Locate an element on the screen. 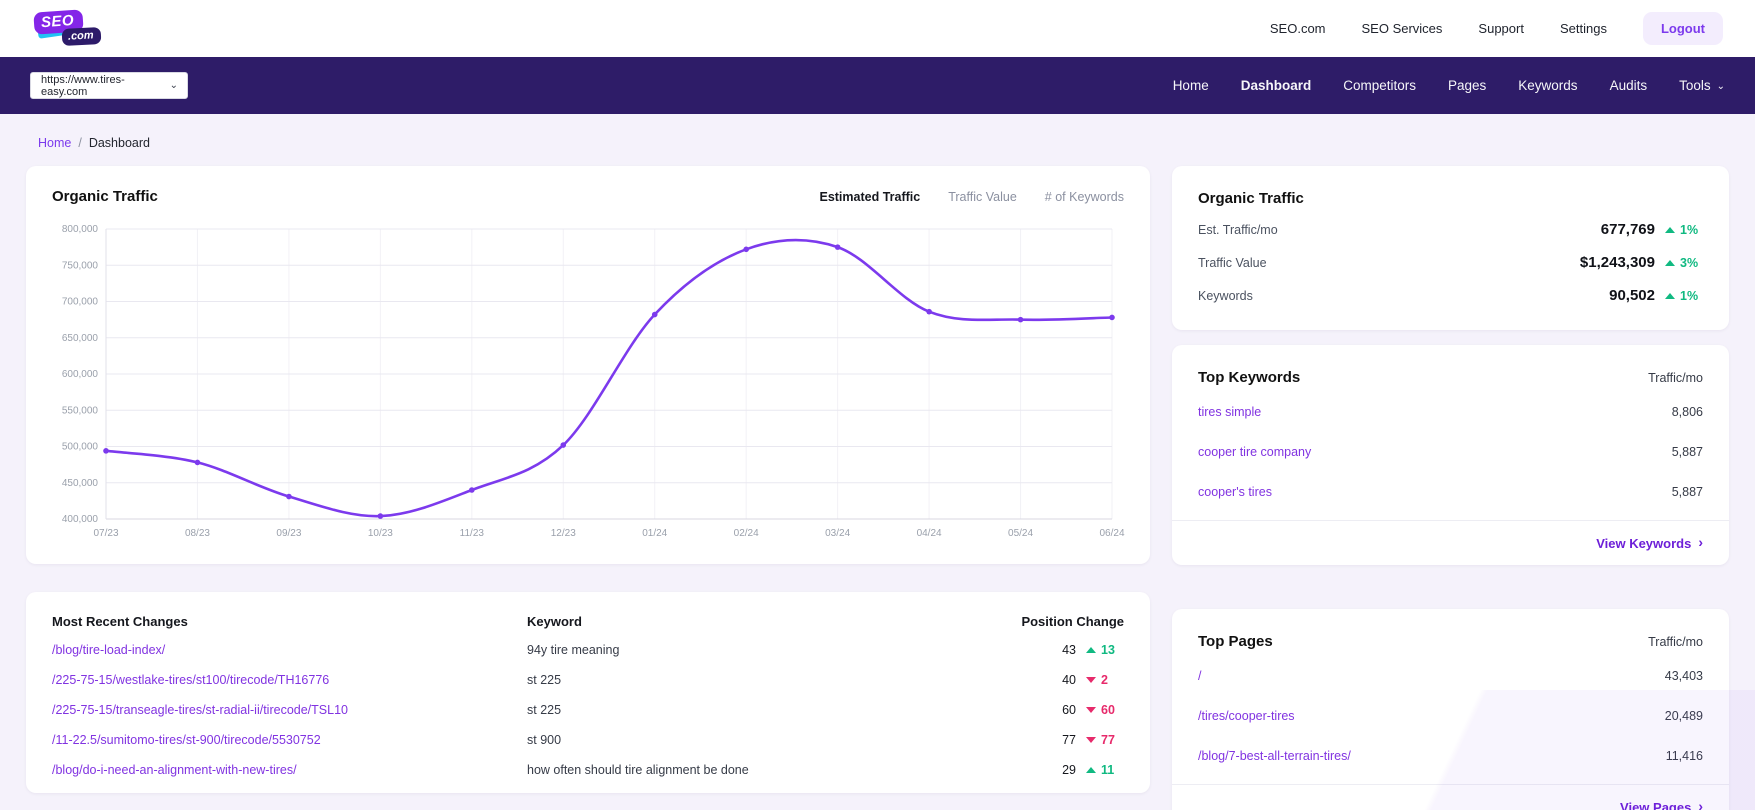 Image resolution: width=1755 pixels, height=810 pixels. page-link: / is located at coordinates (1200, 676).